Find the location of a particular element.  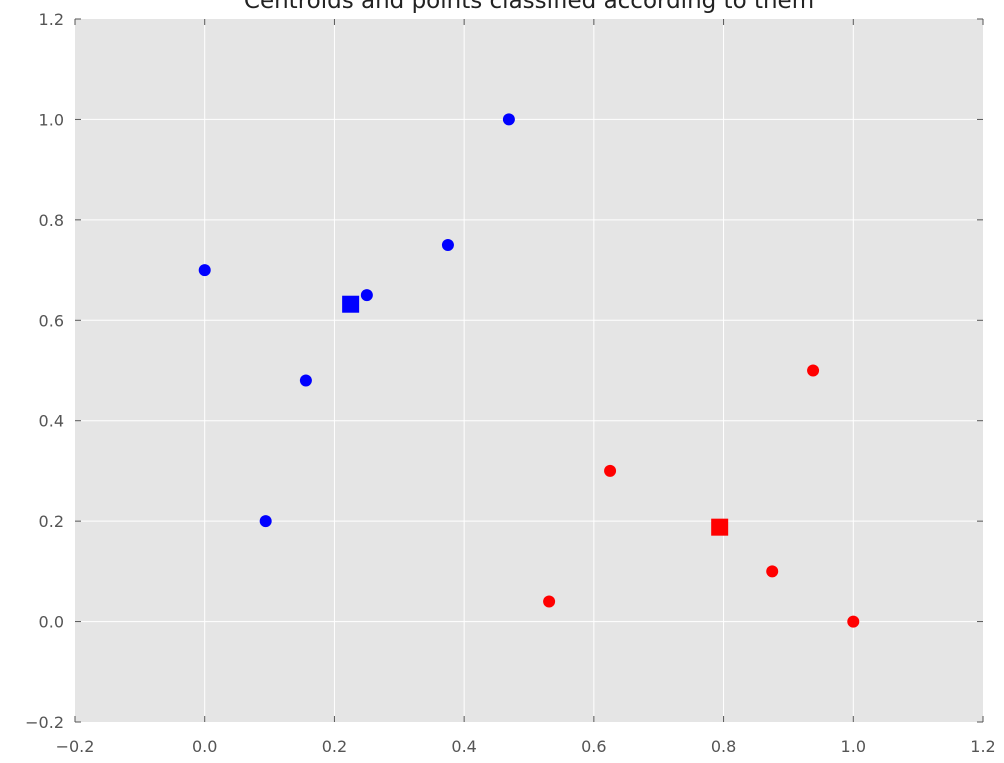

y-tick-label: 1.0 is located at coordinates (51, 119).